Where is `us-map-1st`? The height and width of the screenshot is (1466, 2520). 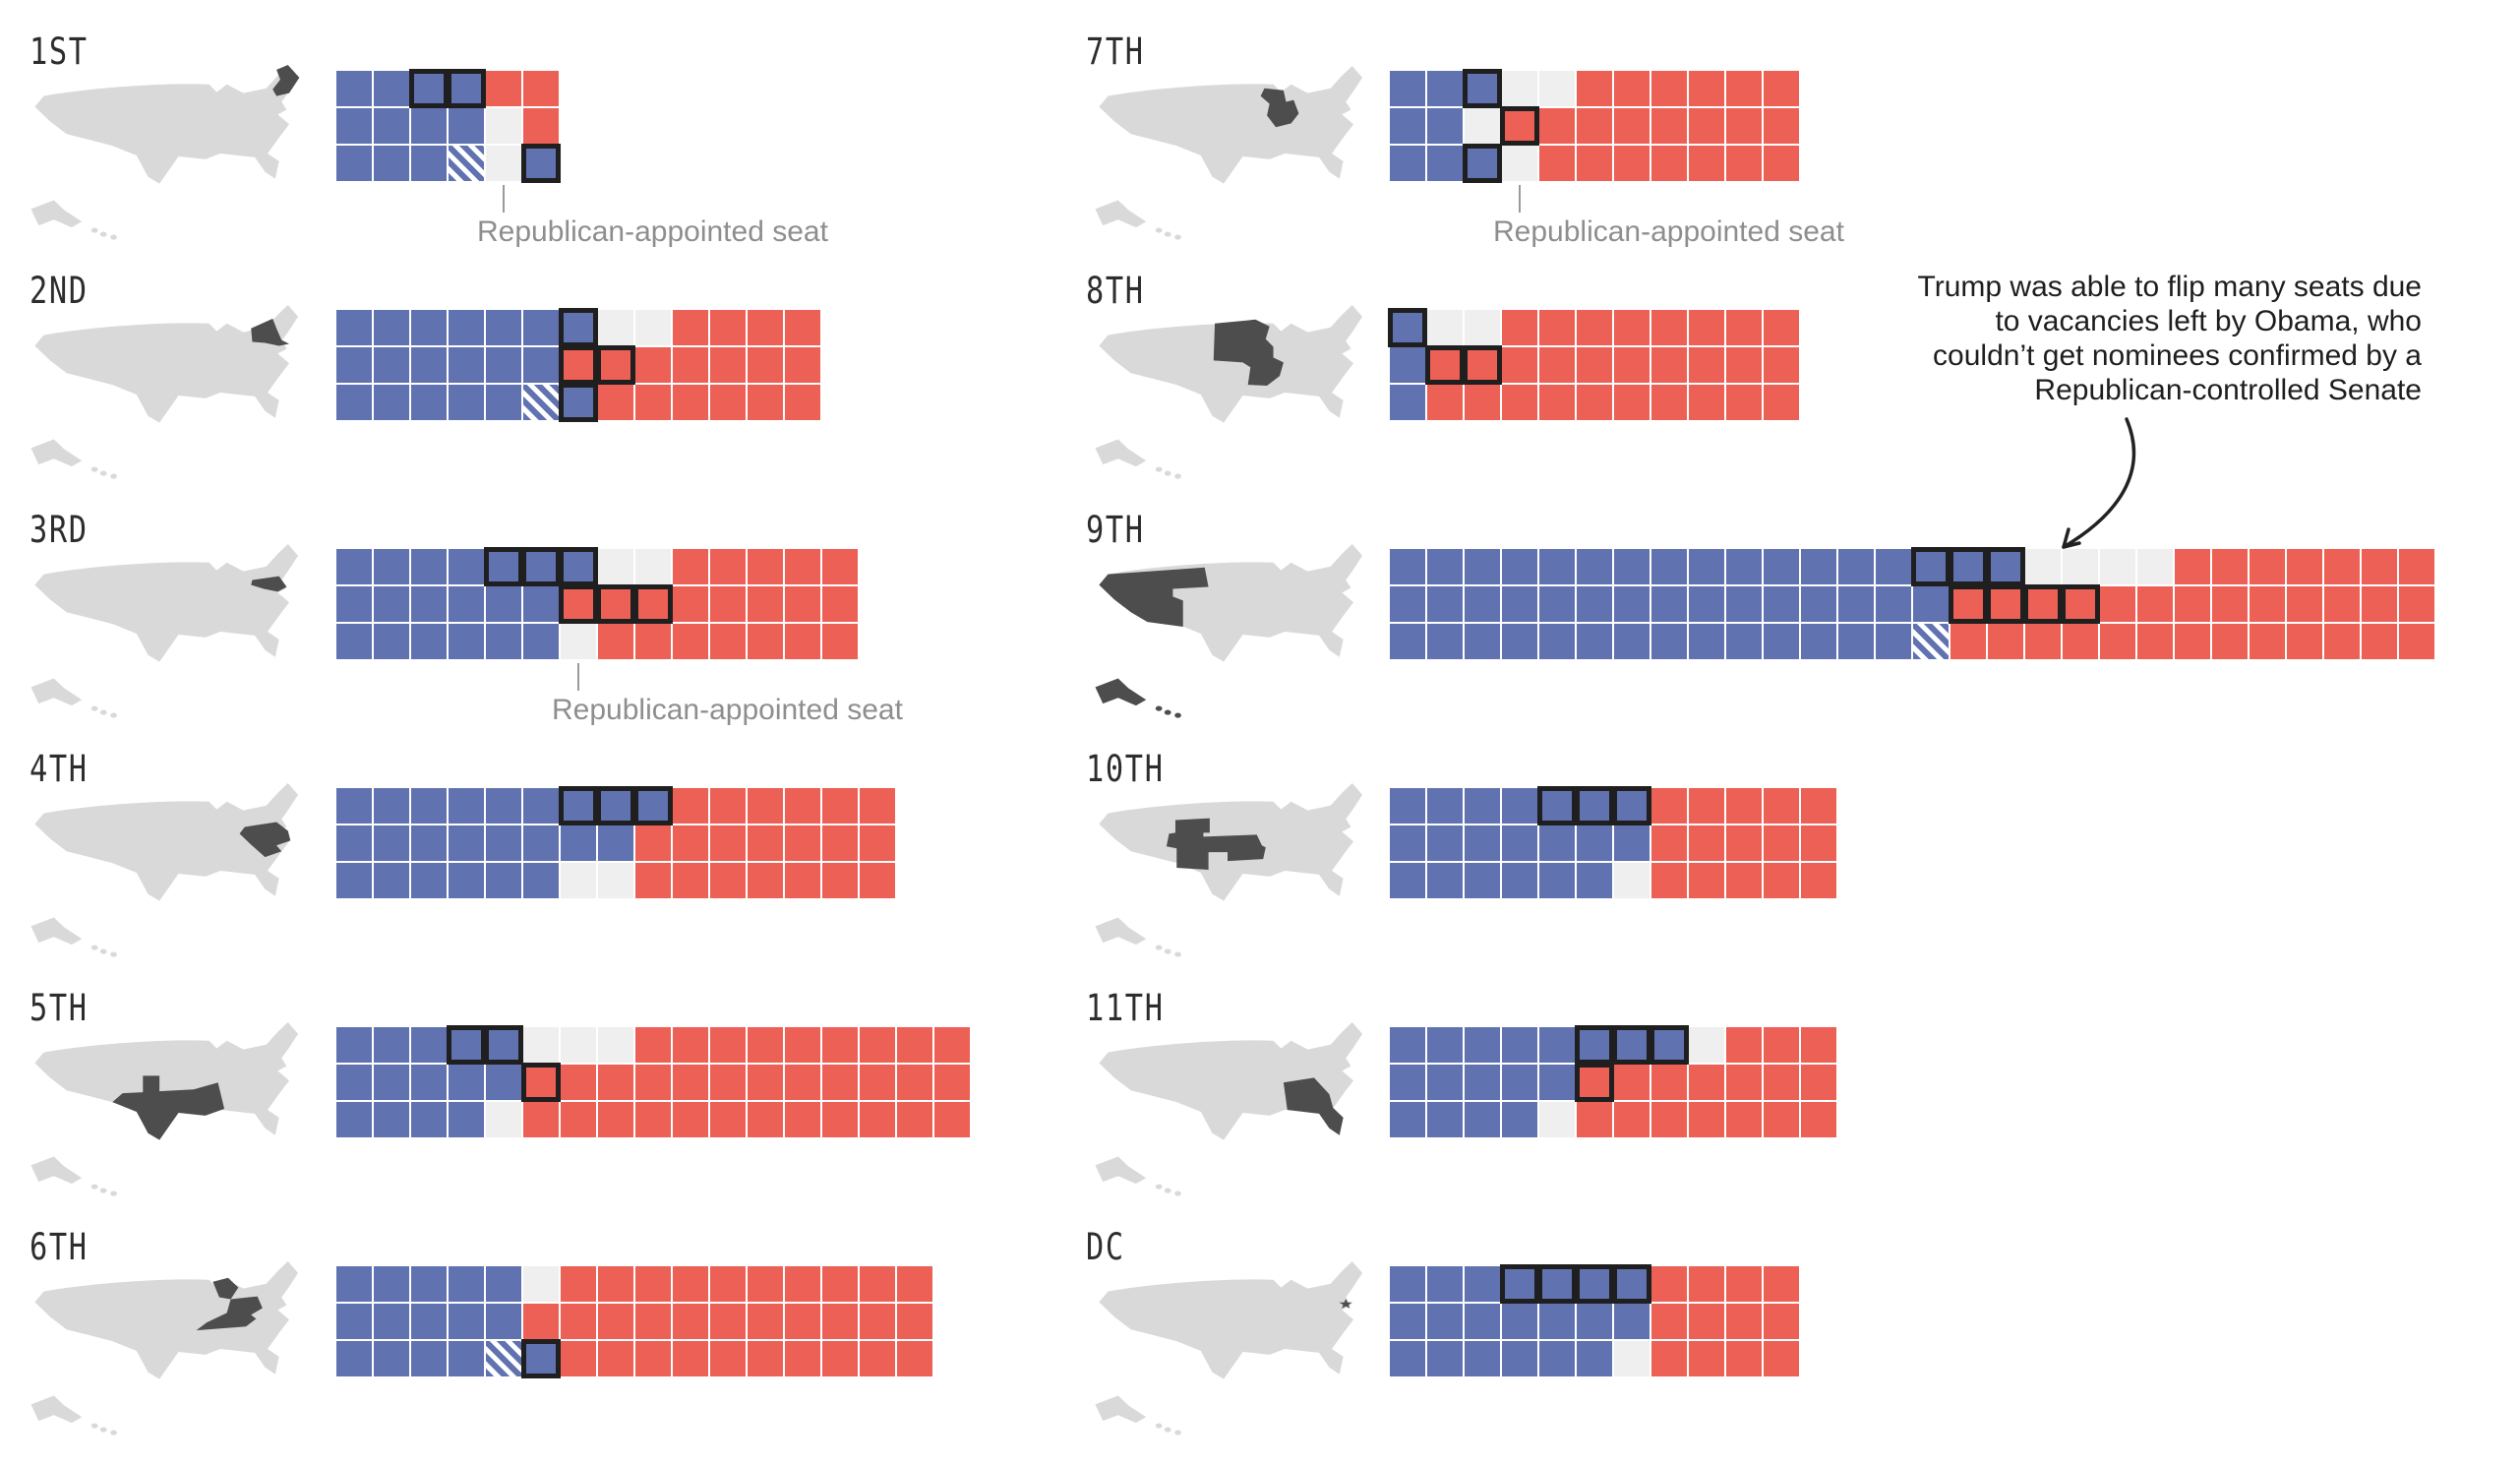
us-map-1st is located at coordinates (165, 152).